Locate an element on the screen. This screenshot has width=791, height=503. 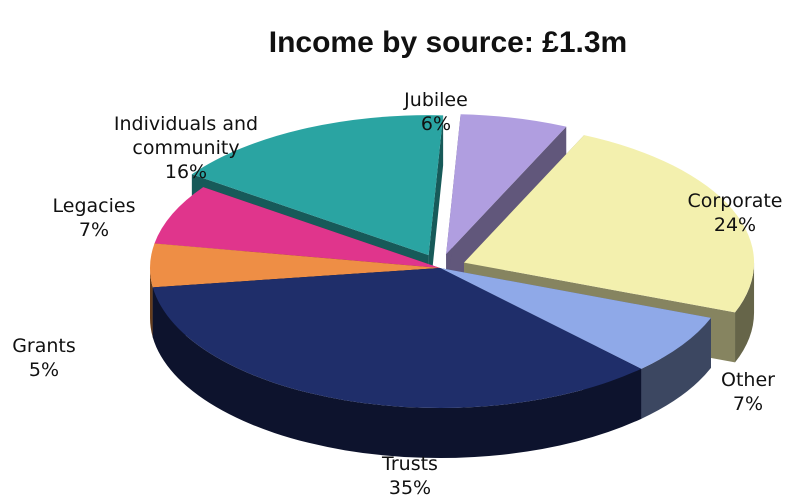
slice-top-other is located at coordinates (575, 318).